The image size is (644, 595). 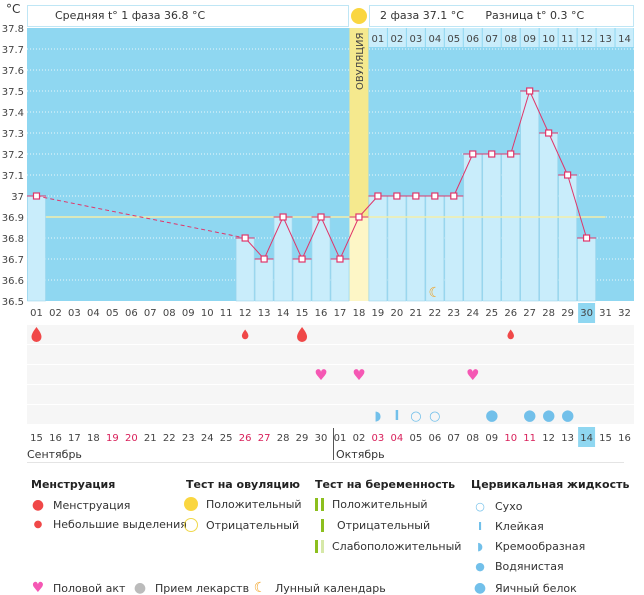 What do you see at coordinates (93, 438) in the screenshot?
I see `calendar-date: 18` at bounding box center [93, 438].